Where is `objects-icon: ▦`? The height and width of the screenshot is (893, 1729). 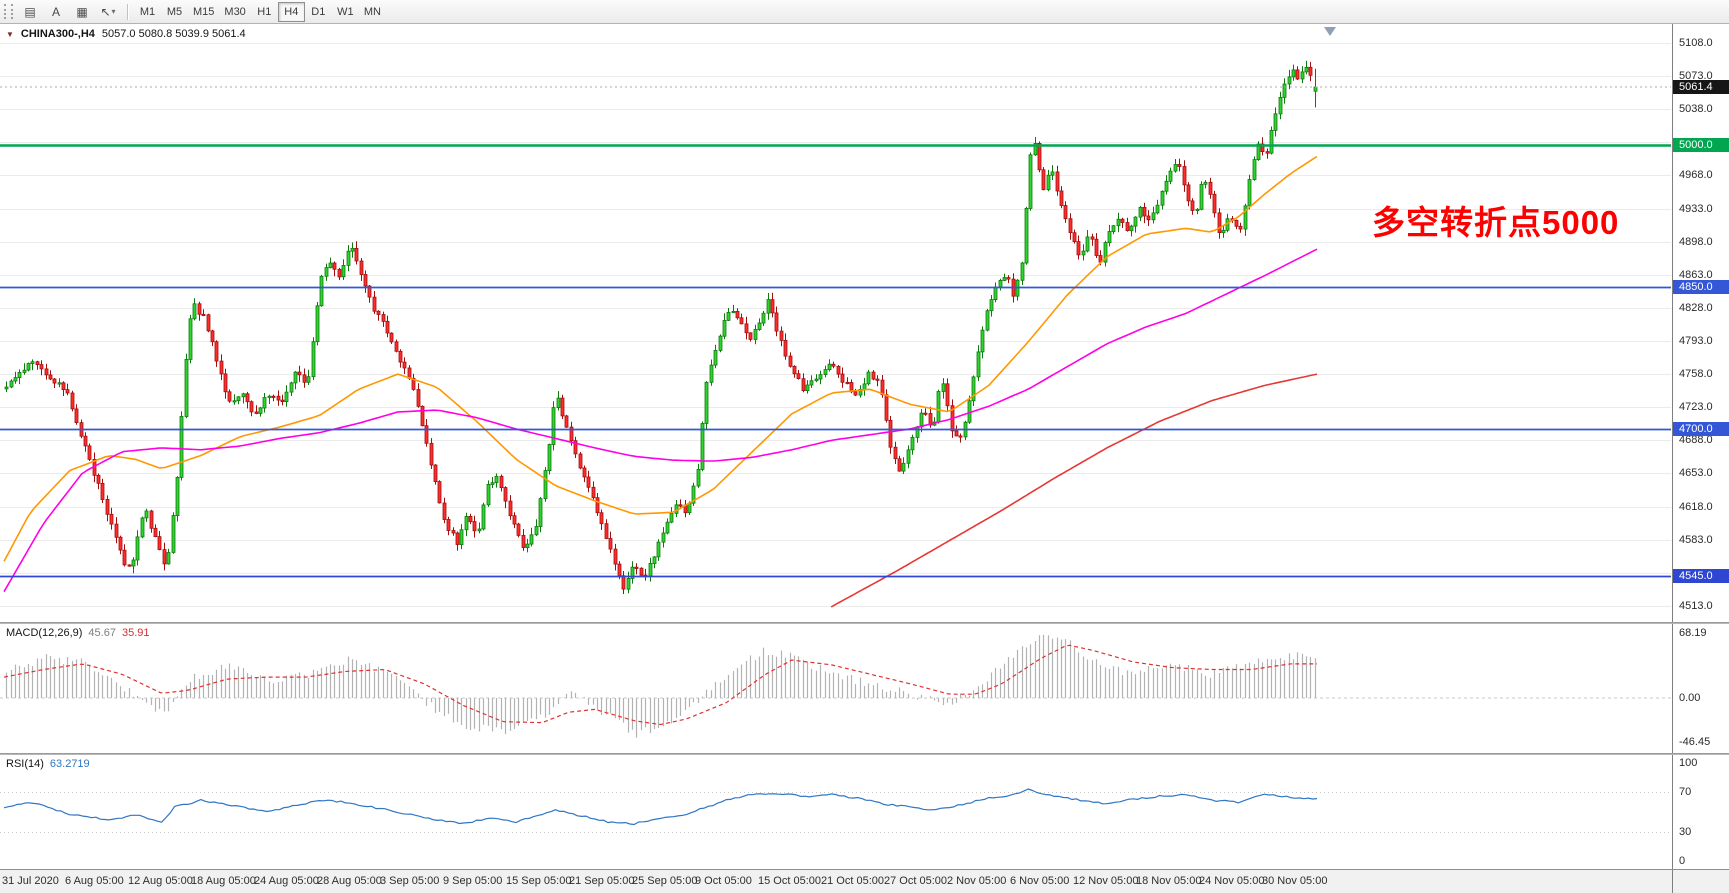
objects-icon: ▦ is located at coordinates (82, 11).